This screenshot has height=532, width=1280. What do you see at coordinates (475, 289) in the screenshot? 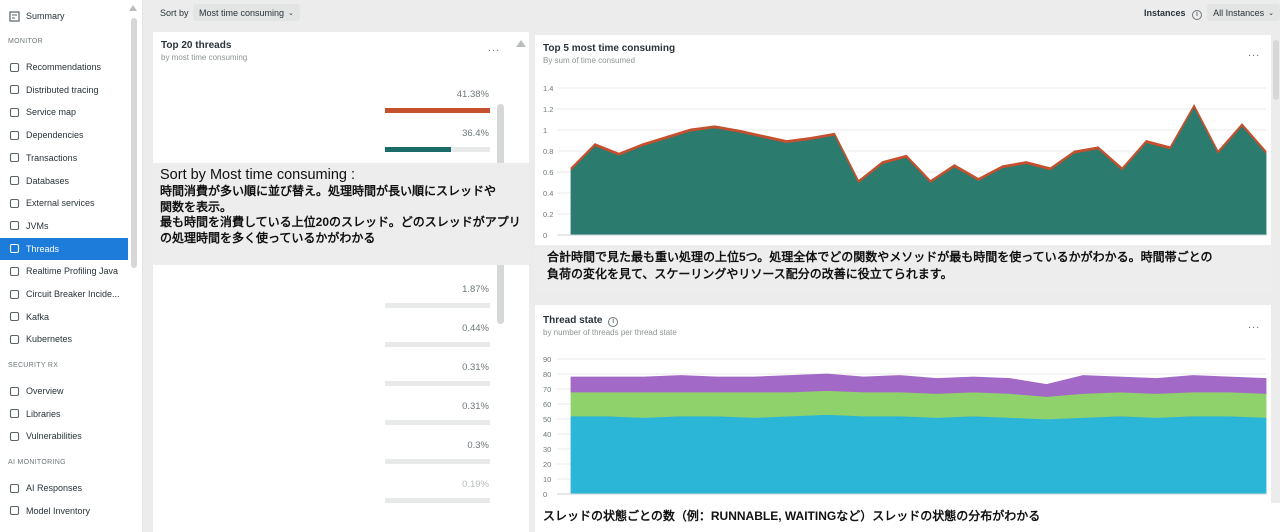
I see `thread-percentage: 1.87%` at bounding box center [475, 289].